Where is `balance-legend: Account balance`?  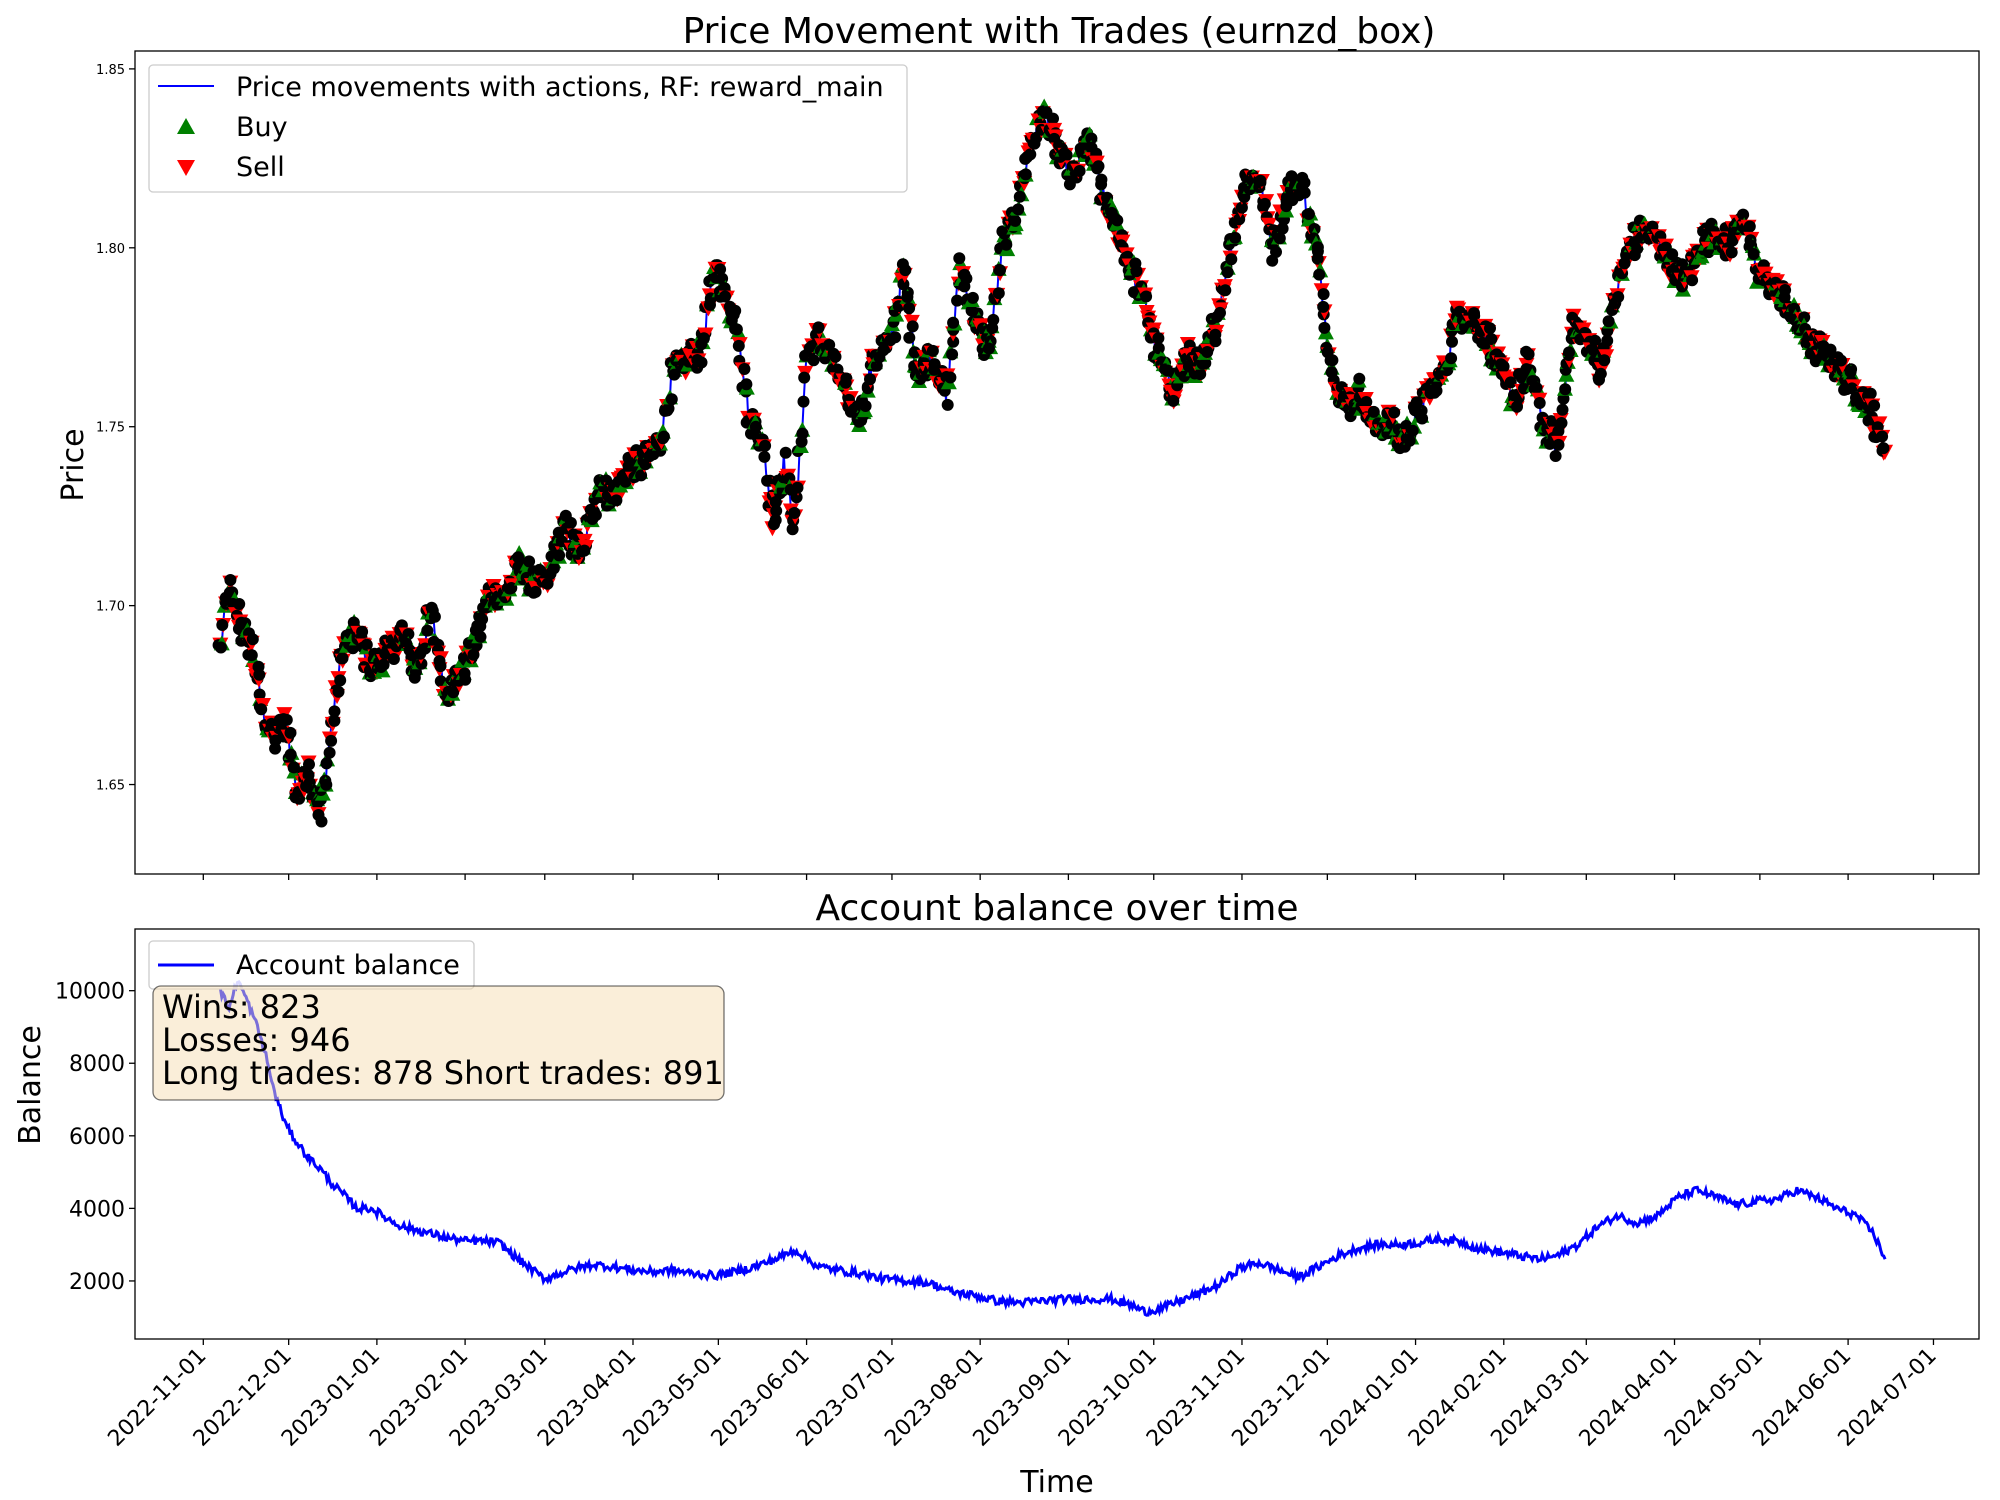 balance-legend: Account balance is located at coordinates (311, 965).